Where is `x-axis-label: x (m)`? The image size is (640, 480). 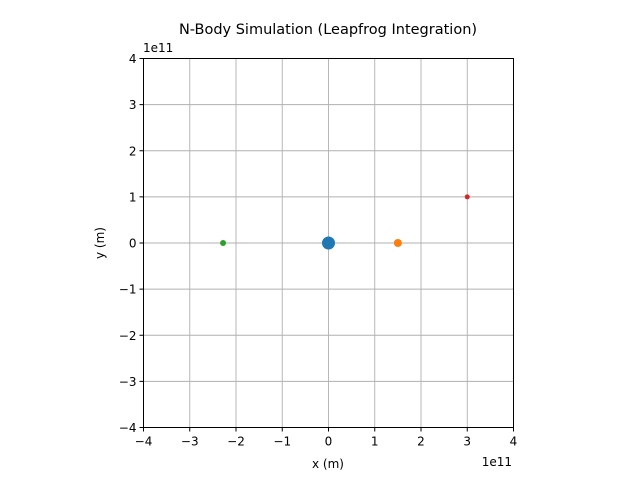 x-axis-label: x (m) is located at coordinates (328, 464).